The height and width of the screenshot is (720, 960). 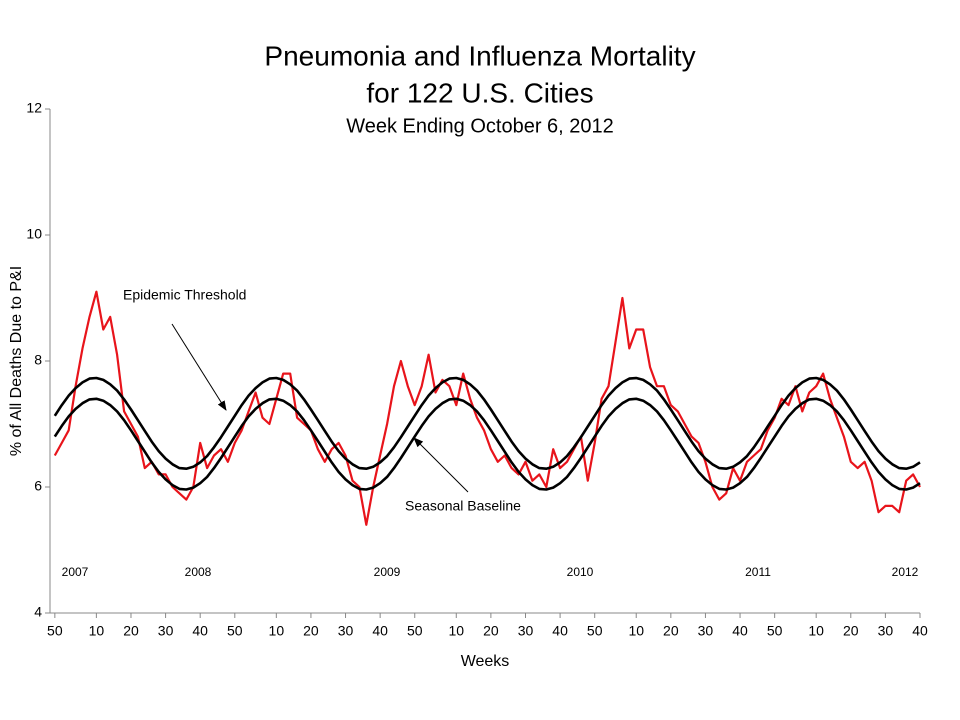 I want to click on y-tick-label: 12, so click(x=34, y=108).